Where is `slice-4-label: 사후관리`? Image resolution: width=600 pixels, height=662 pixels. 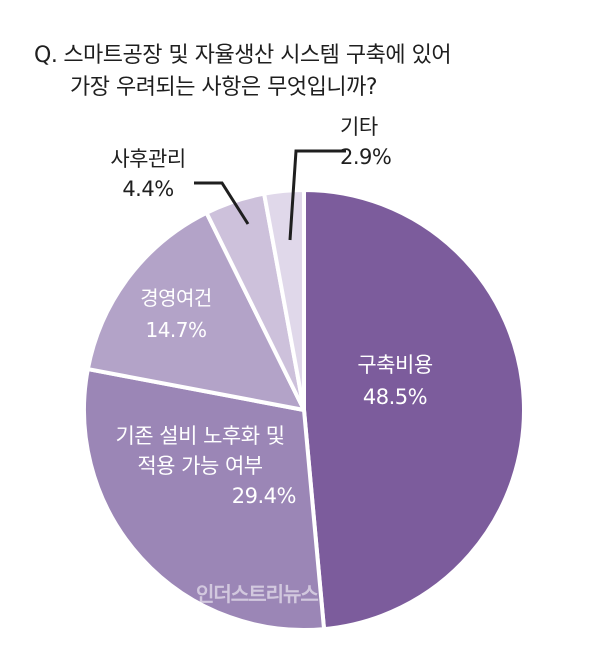
slice-4-label: 사후관리 is located at coordinates (147, 159).